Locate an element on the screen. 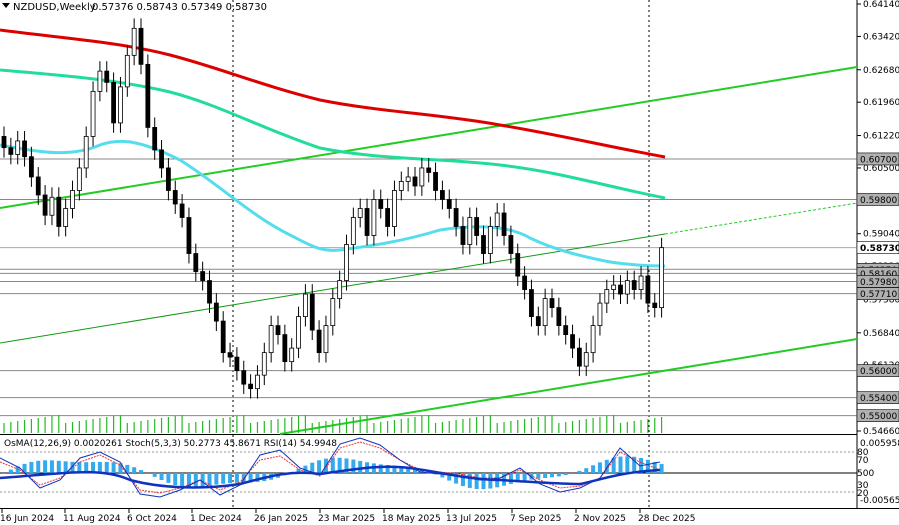 The image size is (899, 525). trend-line-lower is located at coordinates (568, 386).